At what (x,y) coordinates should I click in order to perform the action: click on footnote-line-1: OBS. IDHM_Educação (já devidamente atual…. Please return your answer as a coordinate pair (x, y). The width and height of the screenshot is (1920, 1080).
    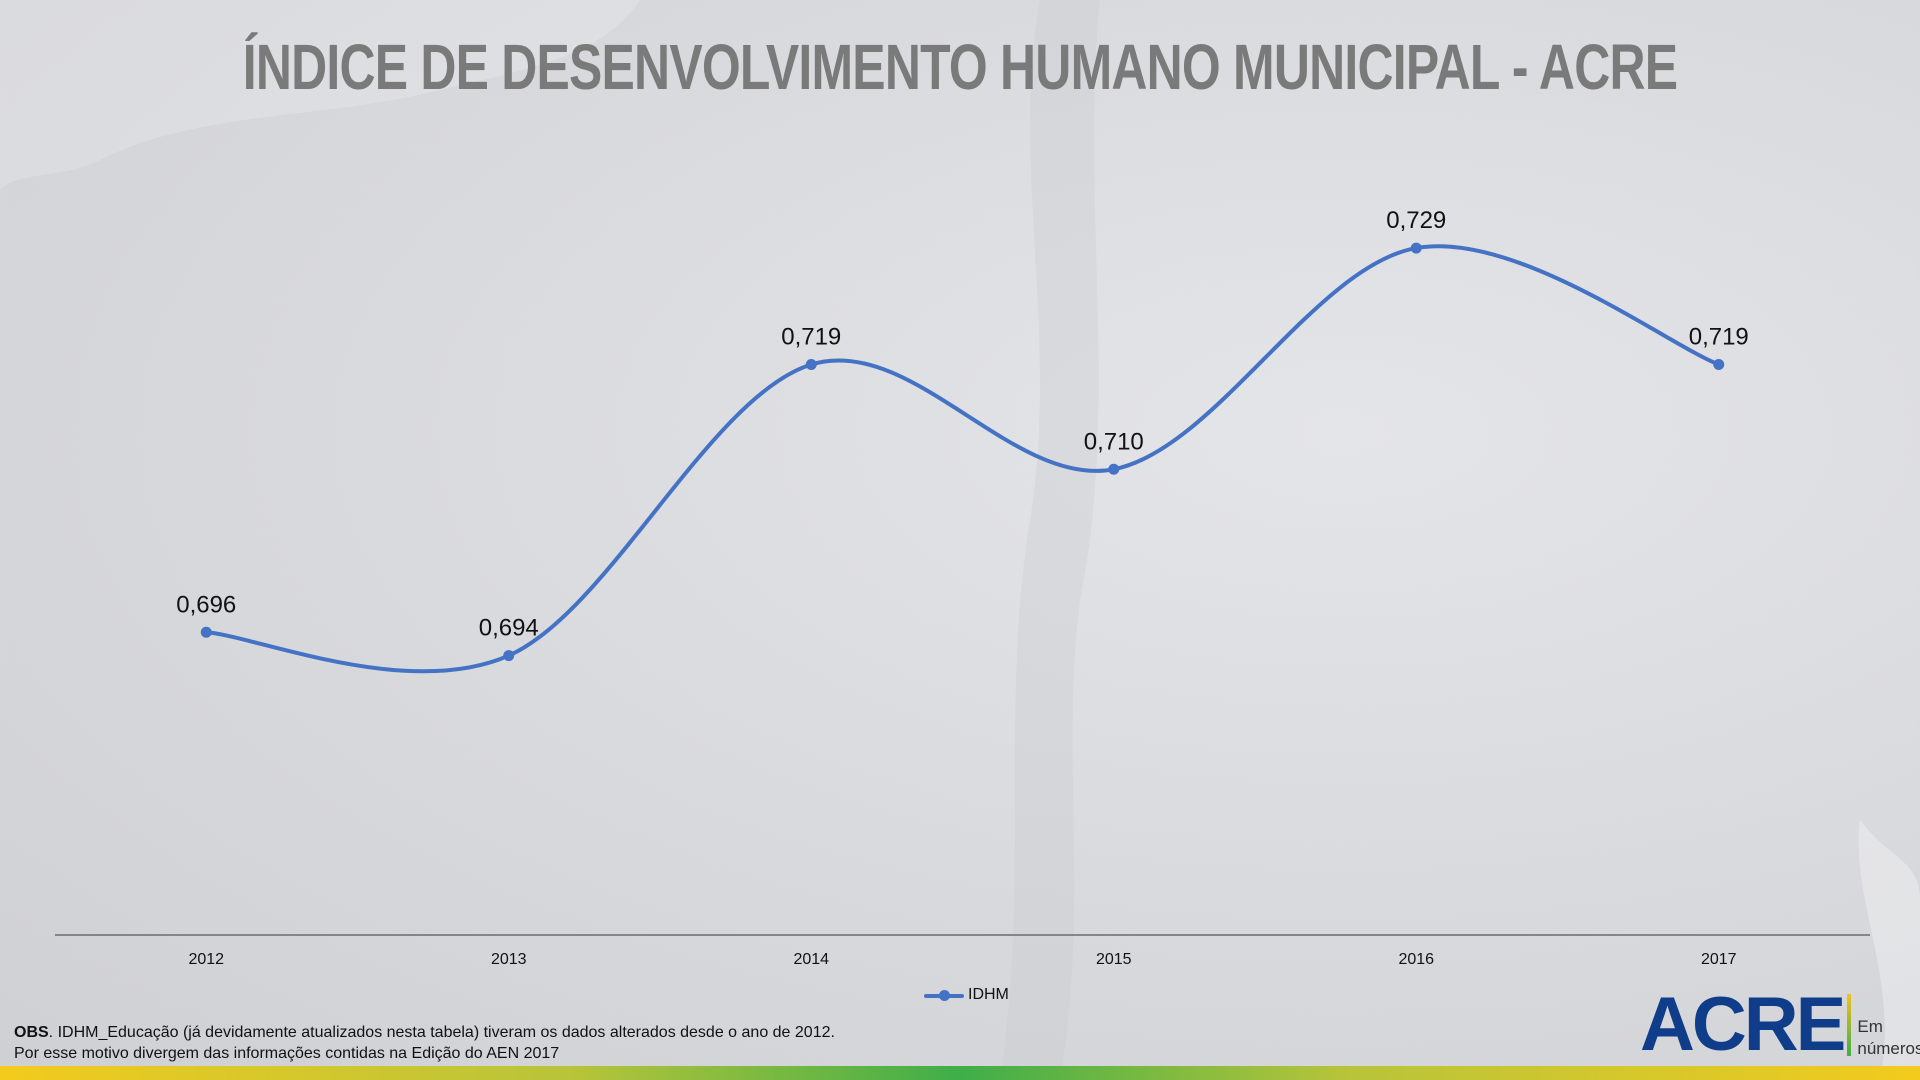
    Looking at the image, I should click on (424, 1032).